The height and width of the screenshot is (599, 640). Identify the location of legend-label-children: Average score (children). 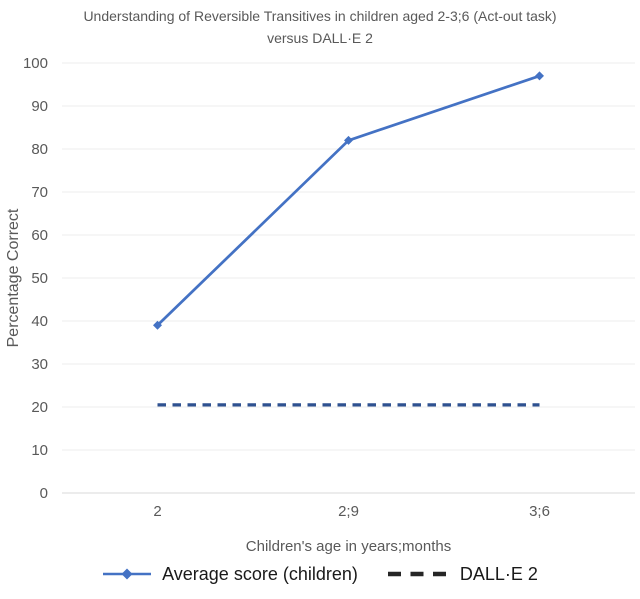
(260, 573).